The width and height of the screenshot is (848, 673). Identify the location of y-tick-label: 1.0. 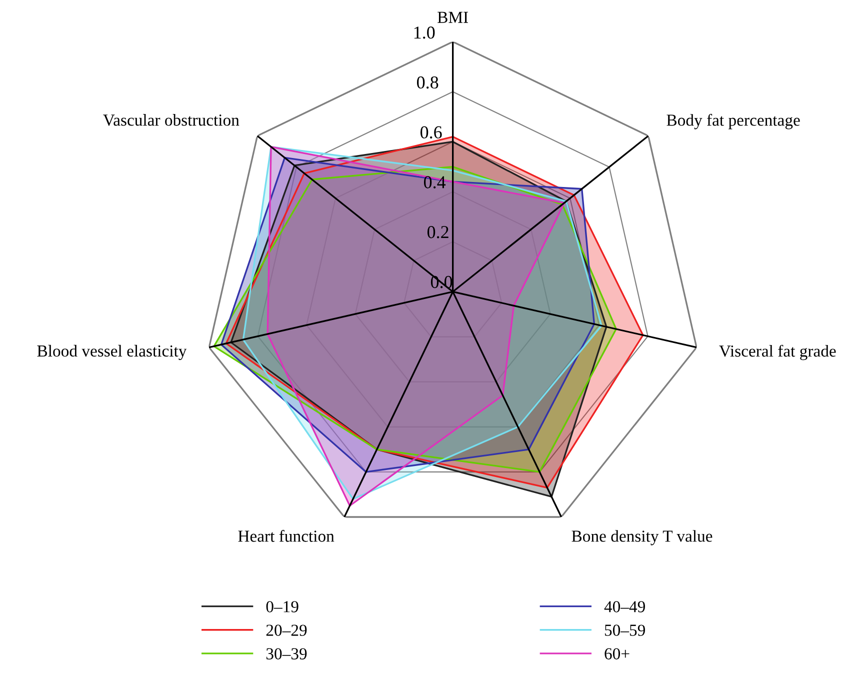
(424, 32).